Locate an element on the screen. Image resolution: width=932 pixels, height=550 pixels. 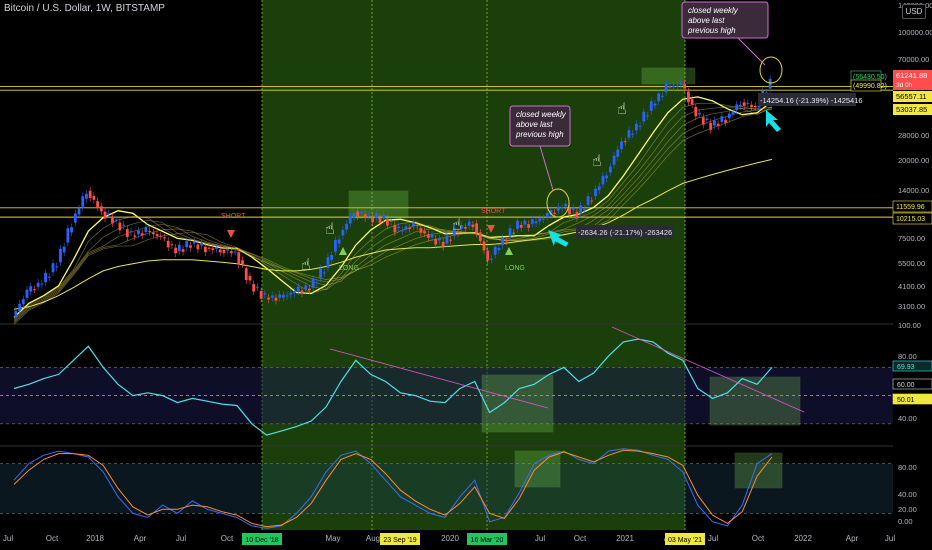
rsi-label: 69.93 is located at coordinates (906, 367).